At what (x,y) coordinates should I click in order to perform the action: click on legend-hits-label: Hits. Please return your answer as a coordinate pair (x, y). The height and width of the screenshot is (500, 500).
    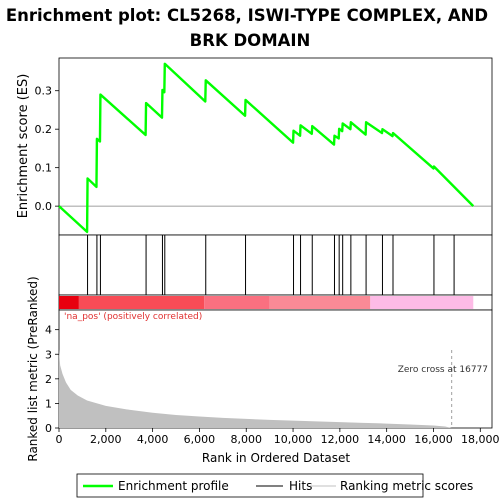
    Looking at the image, I should click on (300, 486).